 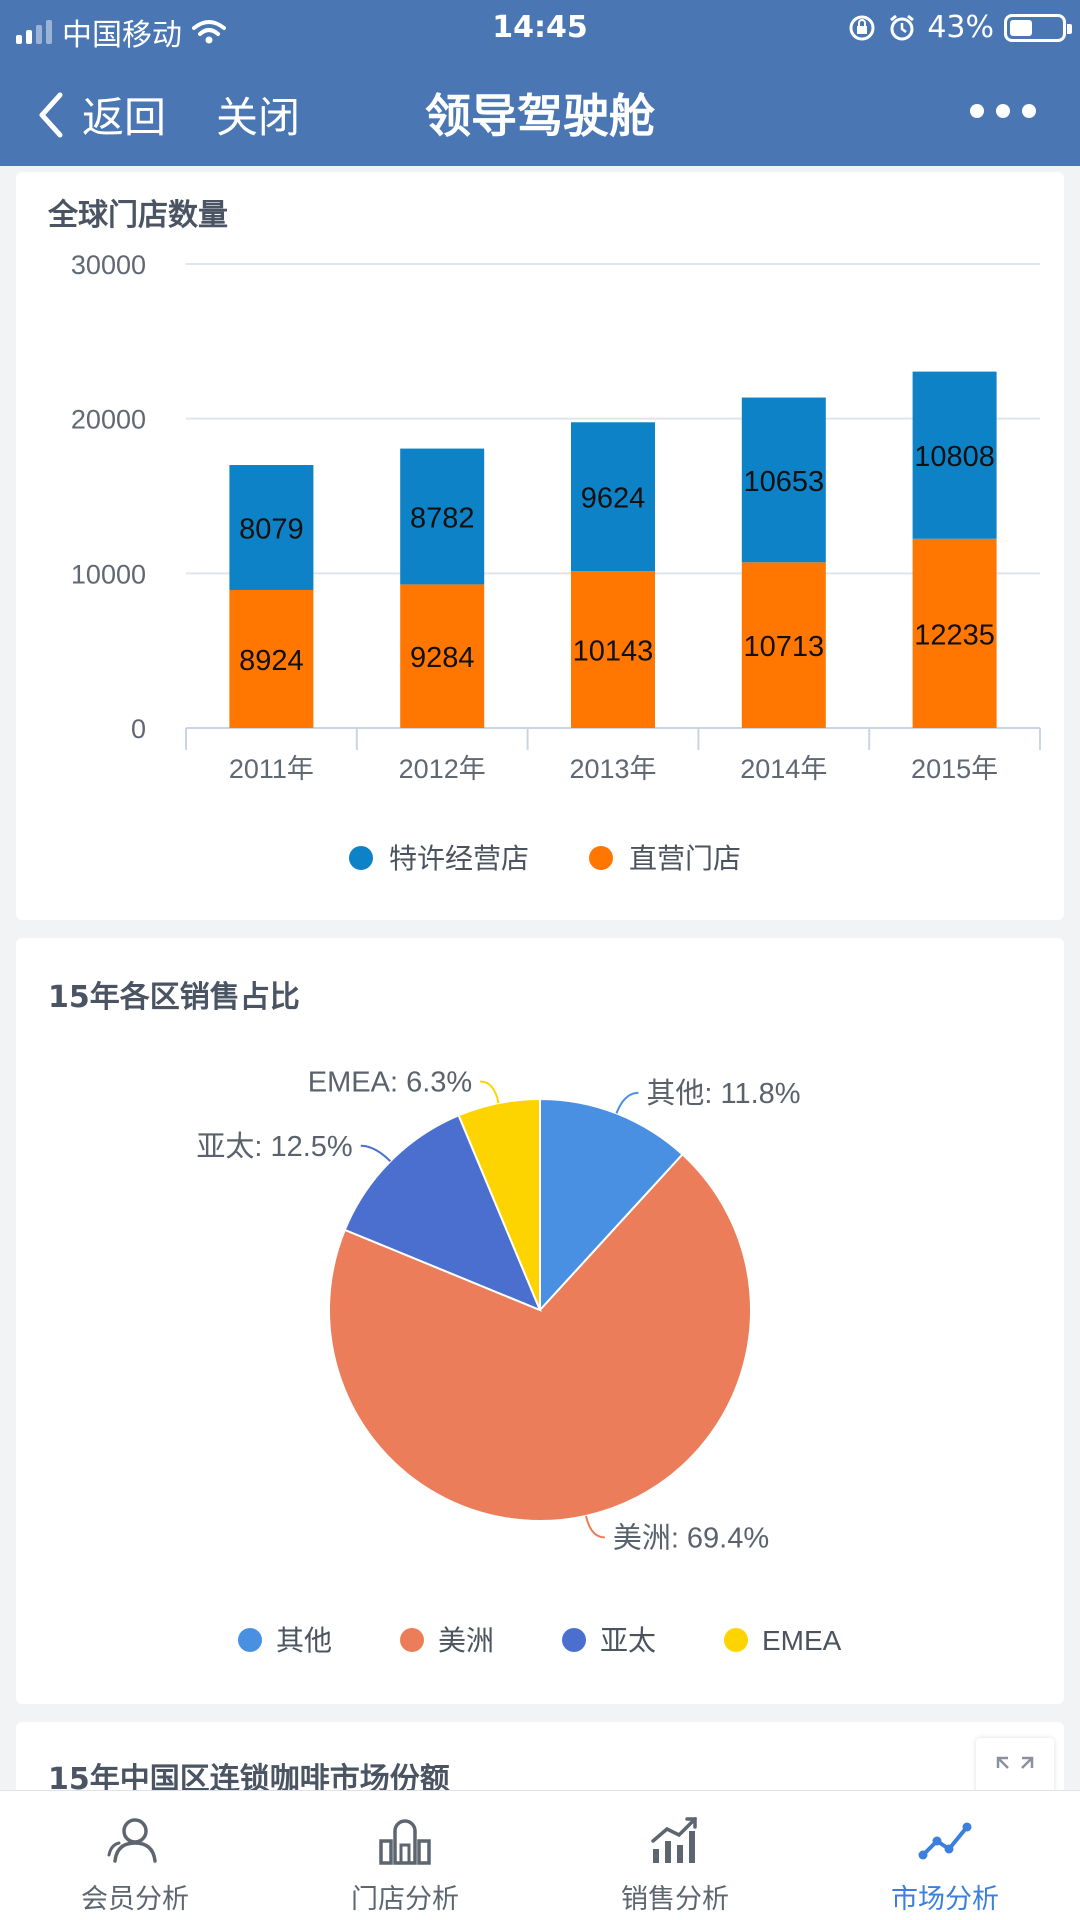 I want to click on legend-label: 特许经营店, so click(x=459, y=858).